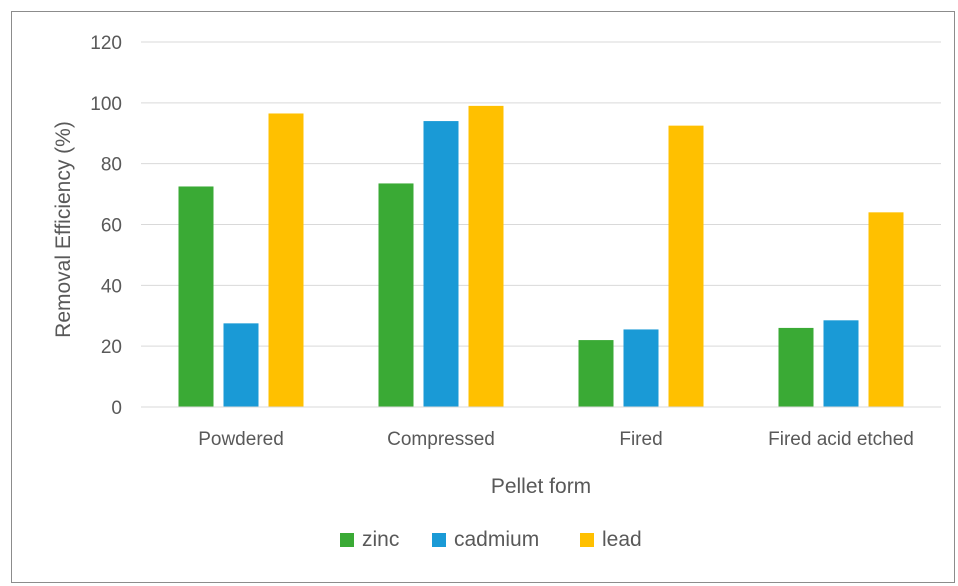  What do you see at coordinates (241, 439) in the screenshot?
I see `x-tick-label: Powdered` at bounding box center [241, 439].